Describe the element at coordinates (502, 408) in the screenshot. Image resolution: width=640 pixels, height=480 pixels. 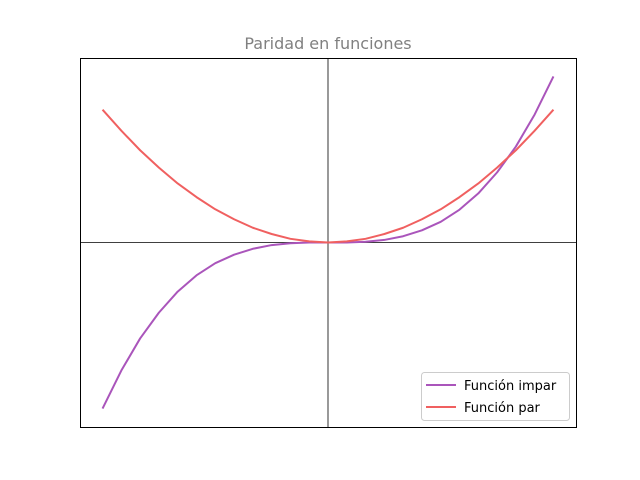
I see `legend-label-even: Función par` at that location.